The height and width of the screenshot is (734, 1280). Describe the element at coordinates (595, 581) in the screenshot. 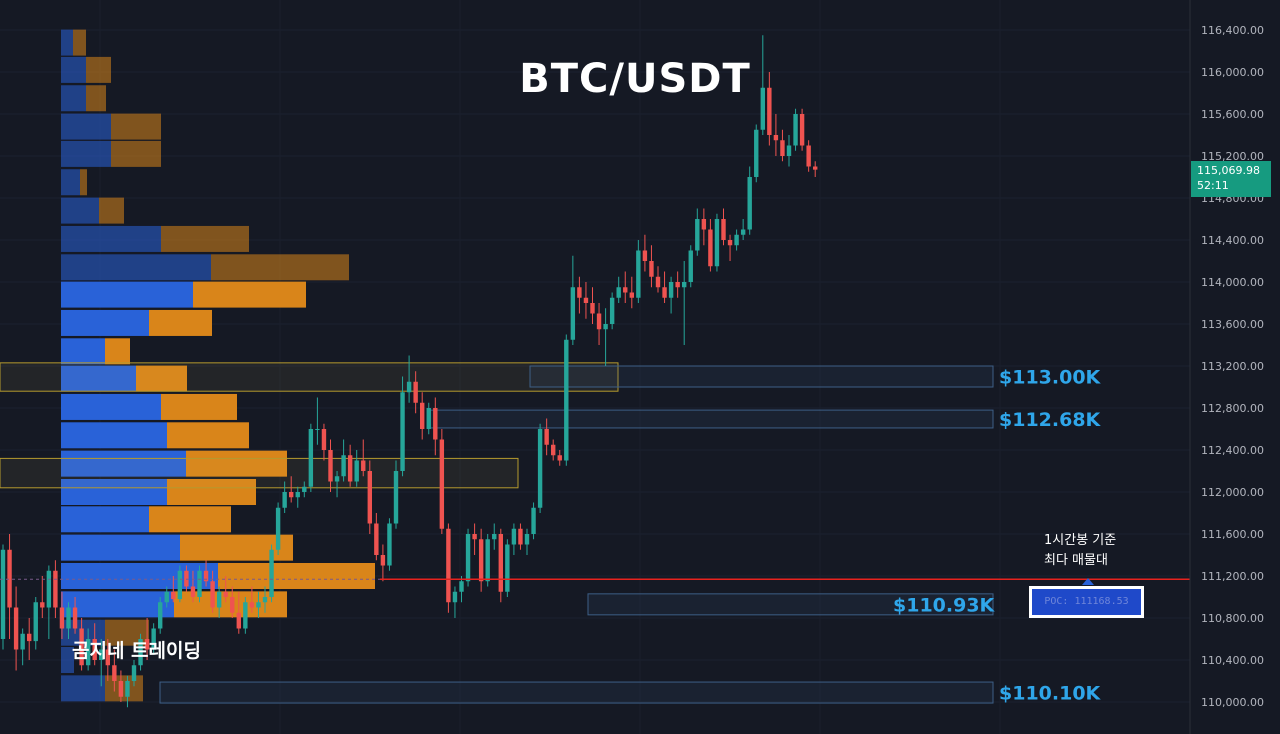

I see `poc-overlay` at that location.